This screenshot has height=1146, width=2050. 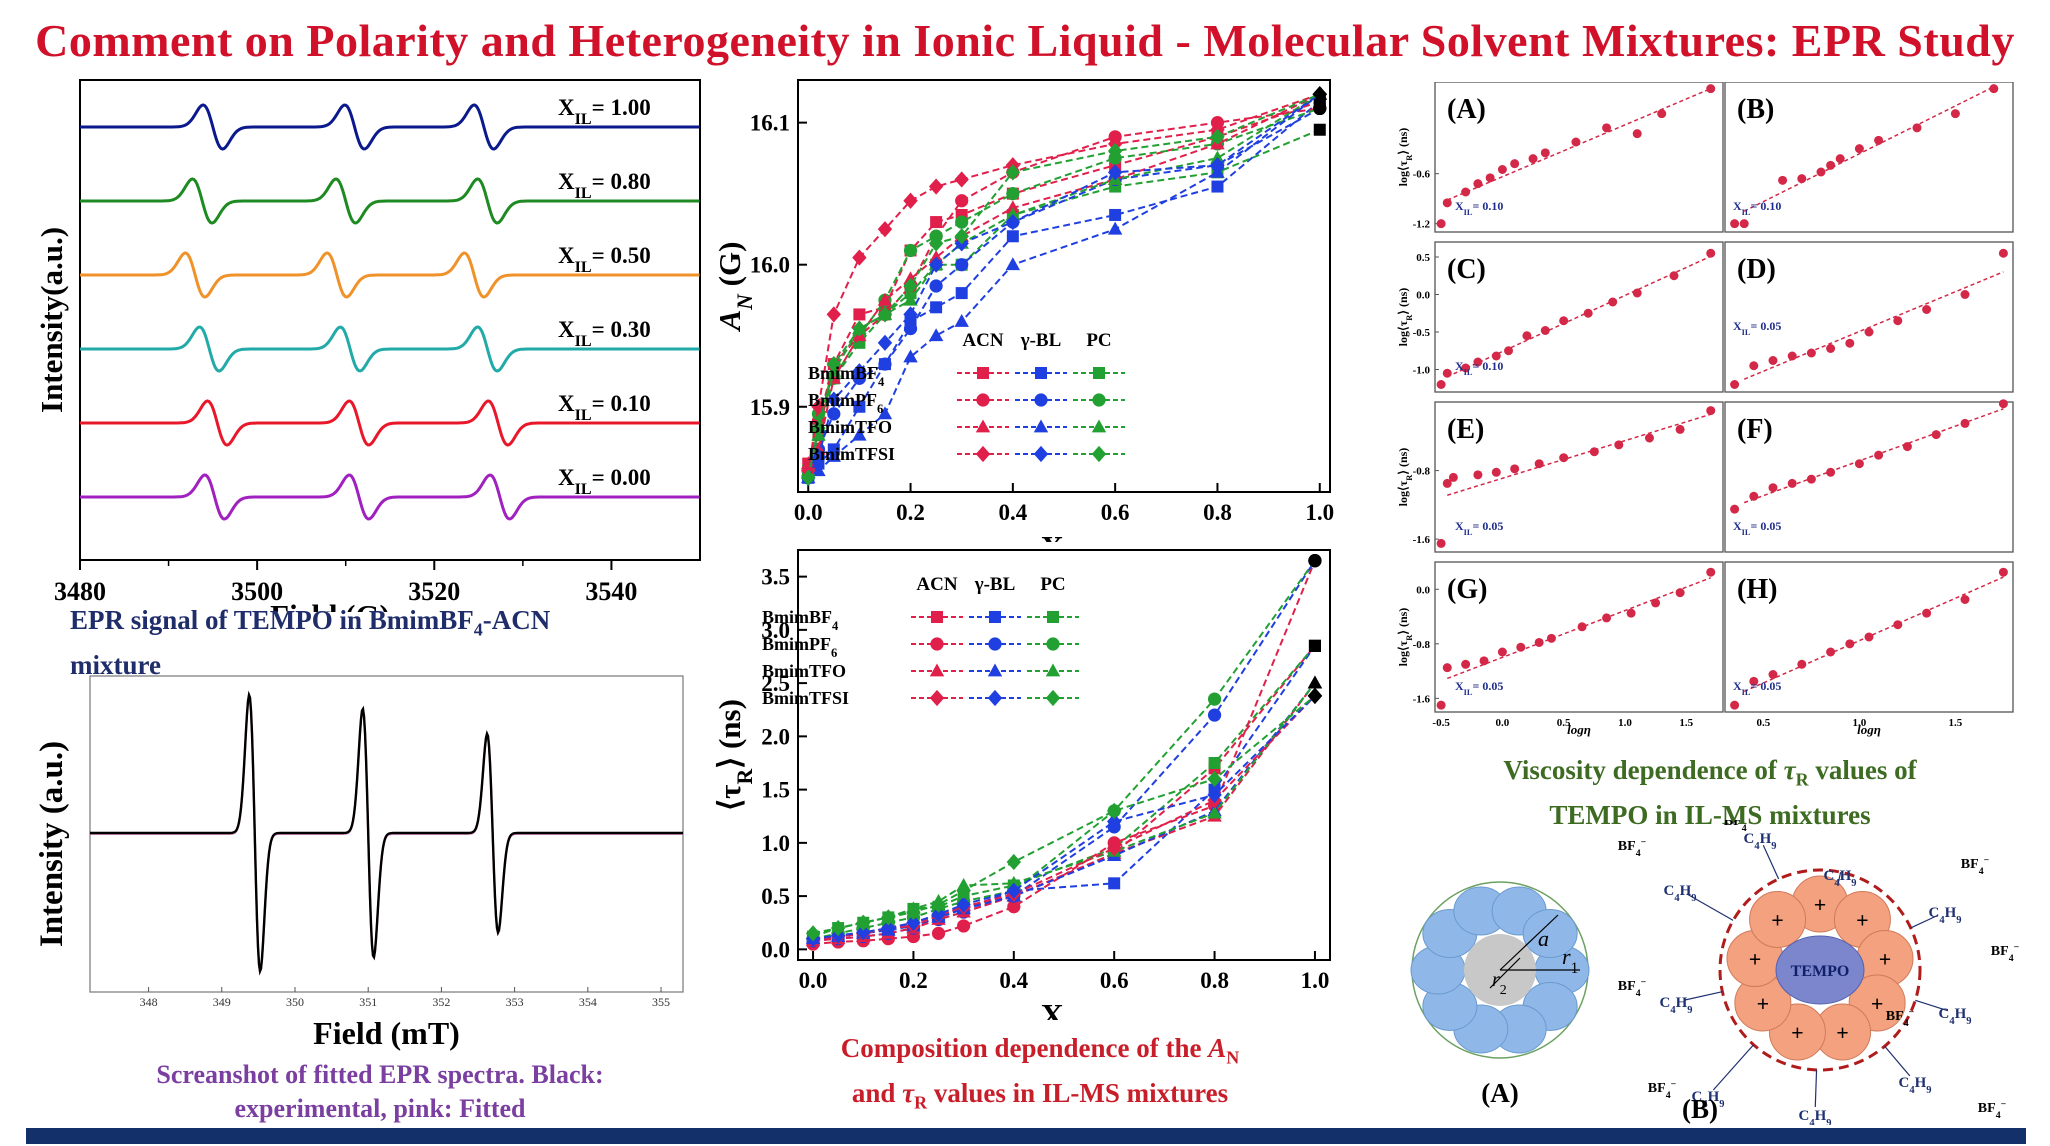 I want to click on panel-label: (G), so click(x=1467, y=589).